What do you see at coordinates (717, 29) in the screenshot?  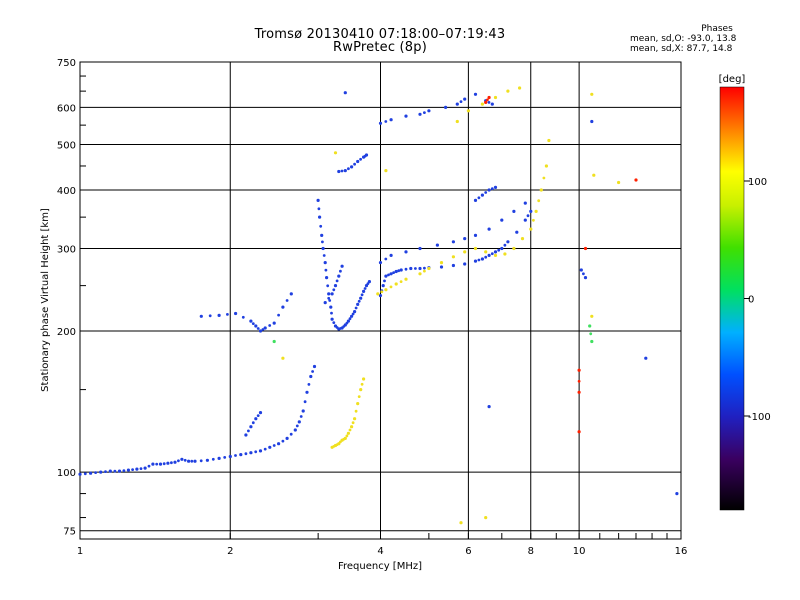 I see `phases-info-title: Phases` at bounding box center [717, 29].